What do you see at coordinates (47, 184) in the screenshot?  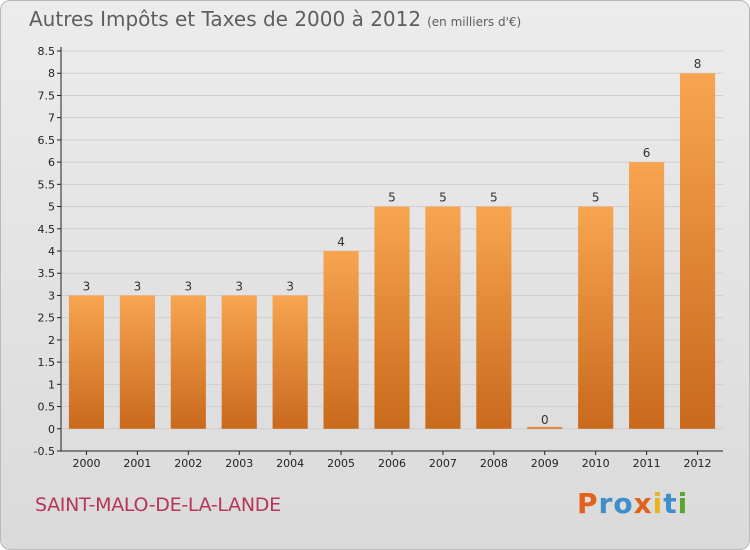 I see `y-tick-label: 5.5` at bounding box center [47, 184].